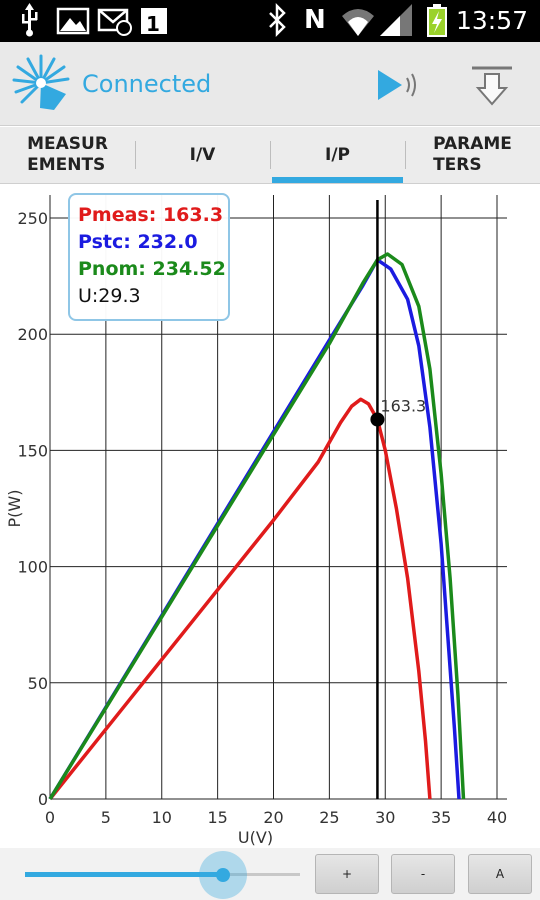 The width and height of the screenshot is (540, 900). What do you see at coordinates (153, 24) in the screenshot?
I see `calendar-day: 1` at bounding box center [153, 24].